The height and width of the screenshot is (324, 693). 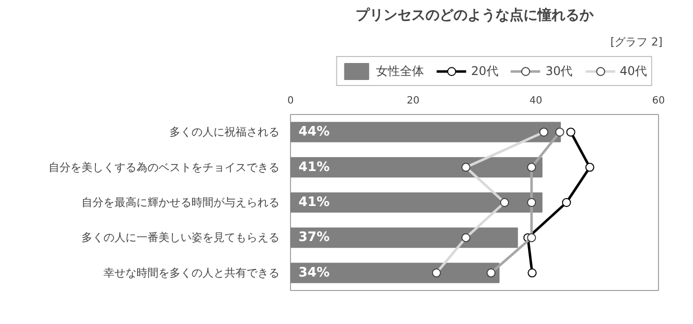 I want to click on legend-label: 30代, so click(x=559, y=71).